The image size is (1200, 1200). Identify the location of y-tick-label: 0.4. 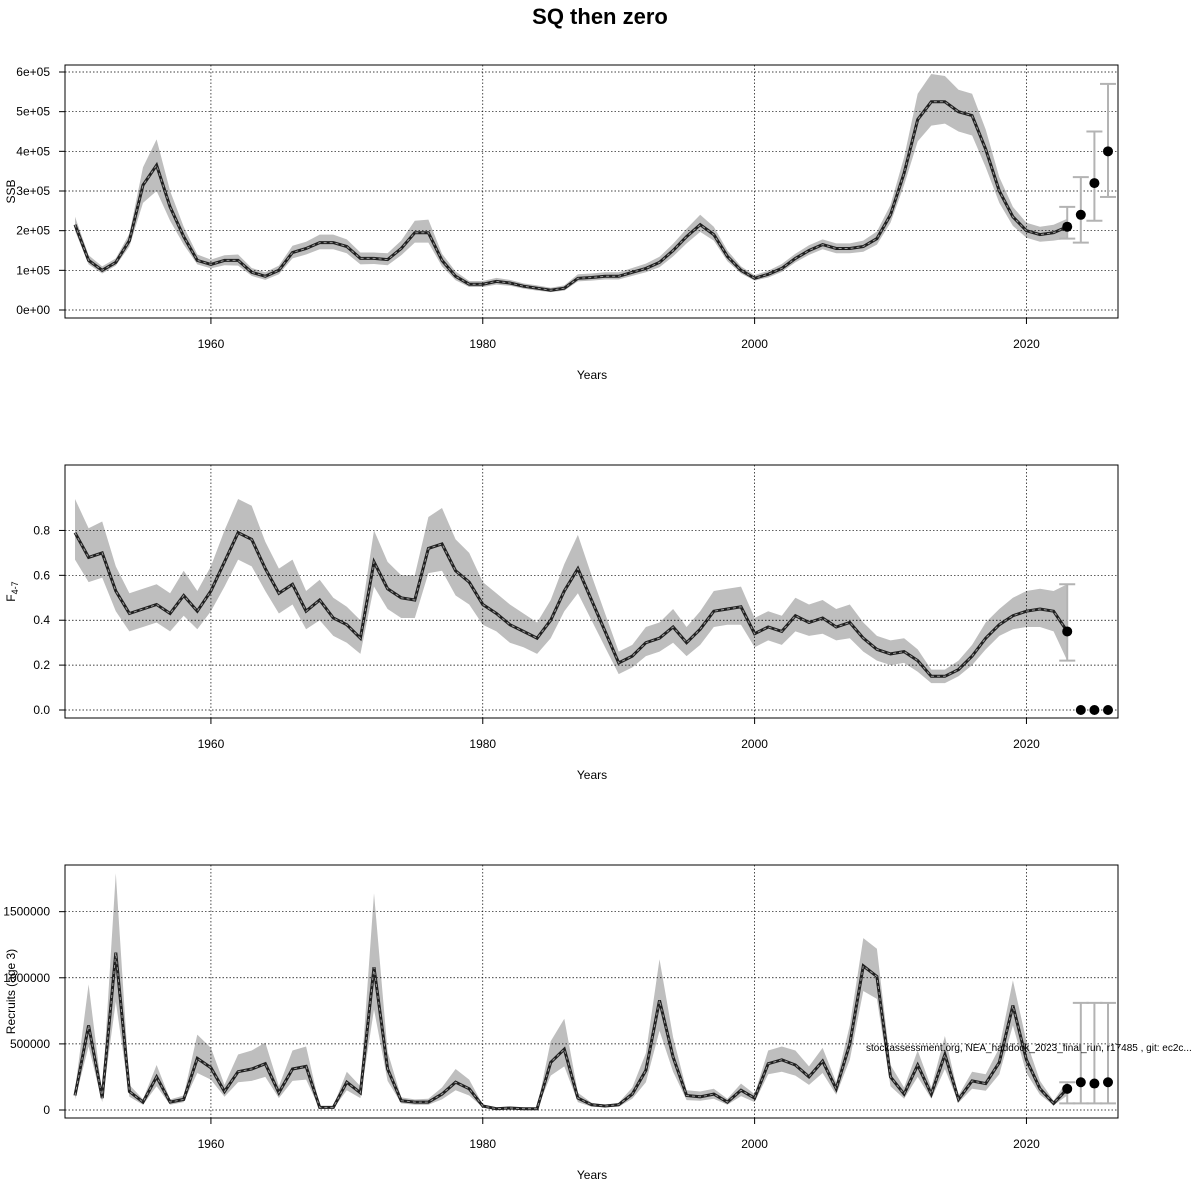
(41, 620).